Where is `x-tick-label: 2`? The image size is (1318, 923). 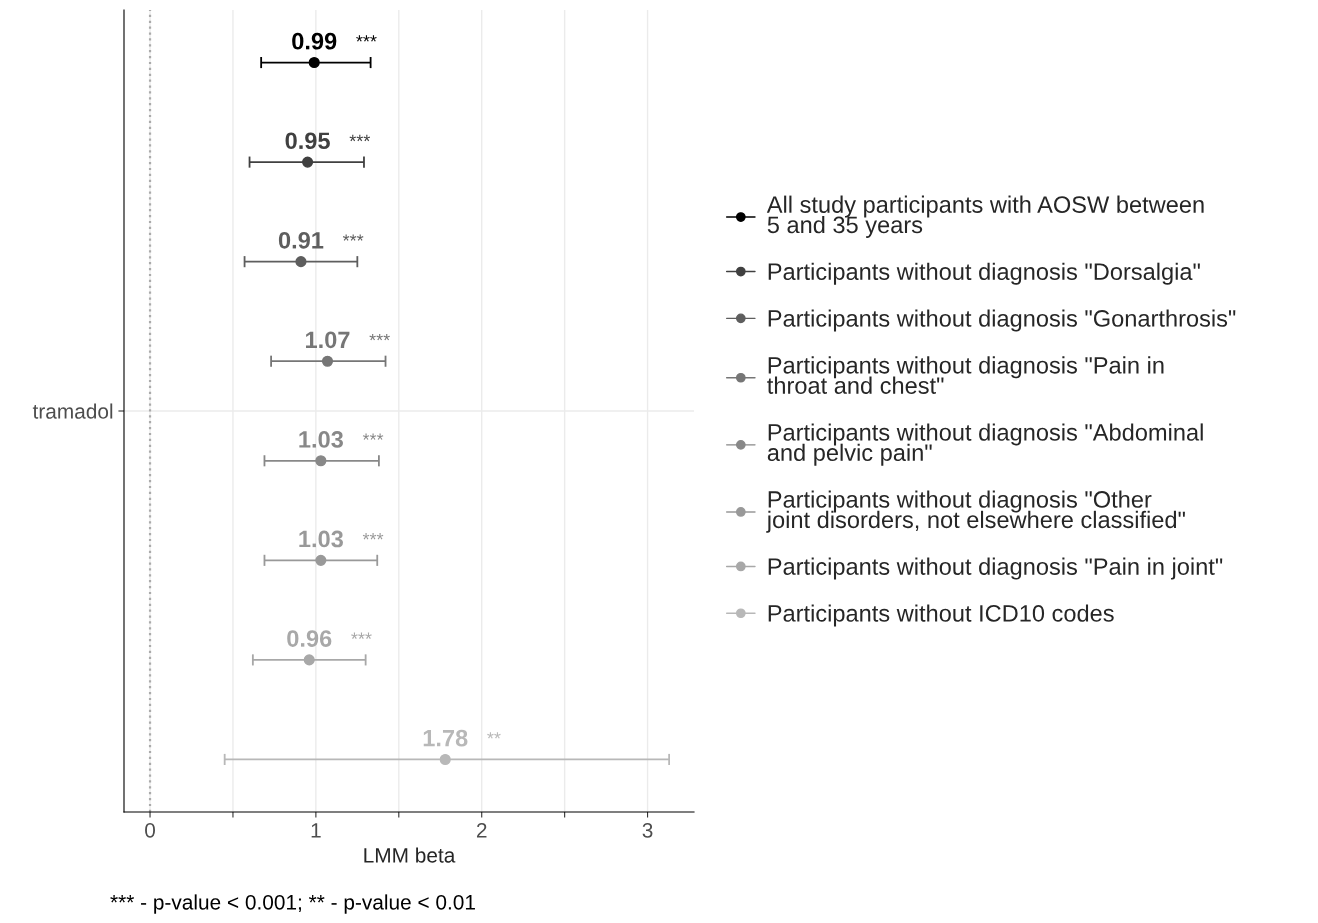
x-tick-label: 2 is located at coordinates (481, 830).